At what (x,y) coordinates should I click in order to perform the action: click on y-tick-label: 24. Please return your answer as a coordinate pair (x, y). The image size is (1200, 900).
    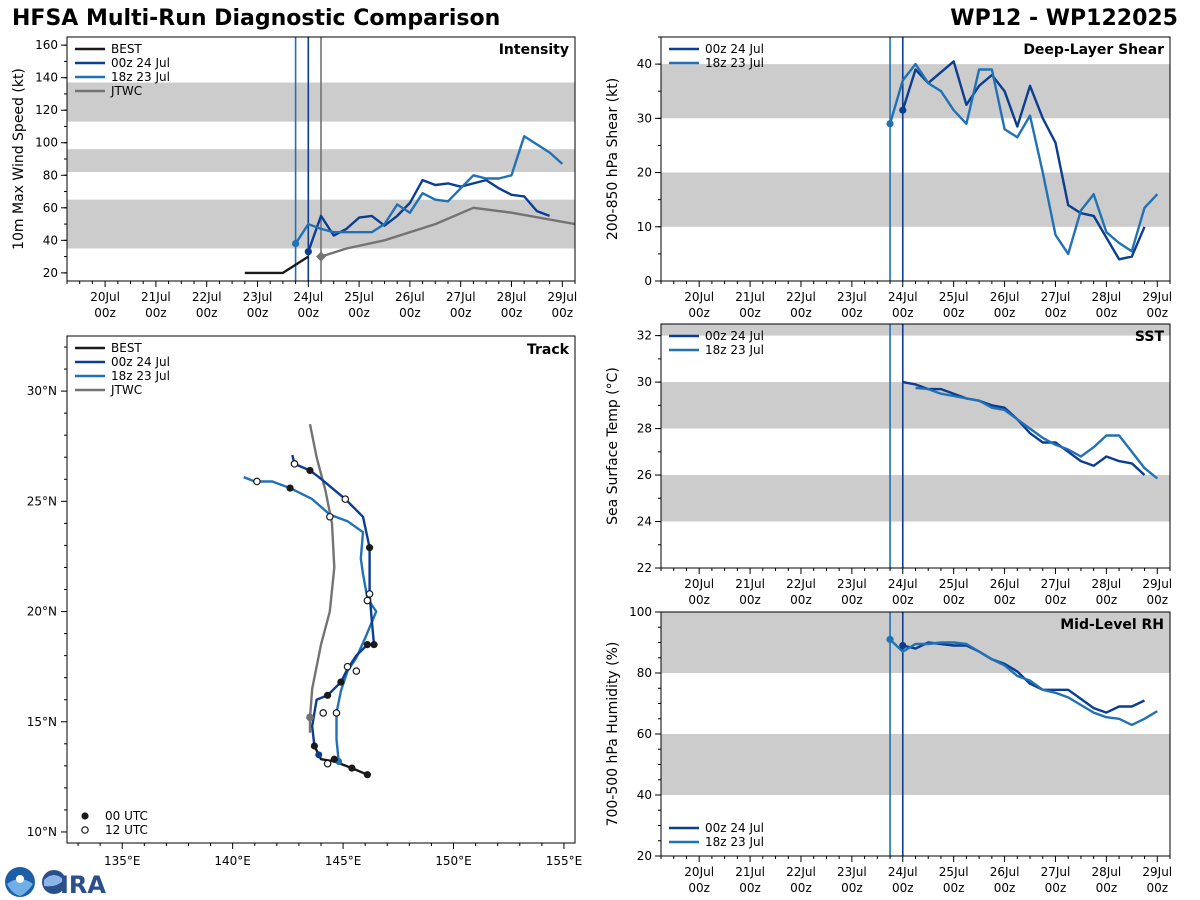
    Looking at the image, I should click on (644, 522).